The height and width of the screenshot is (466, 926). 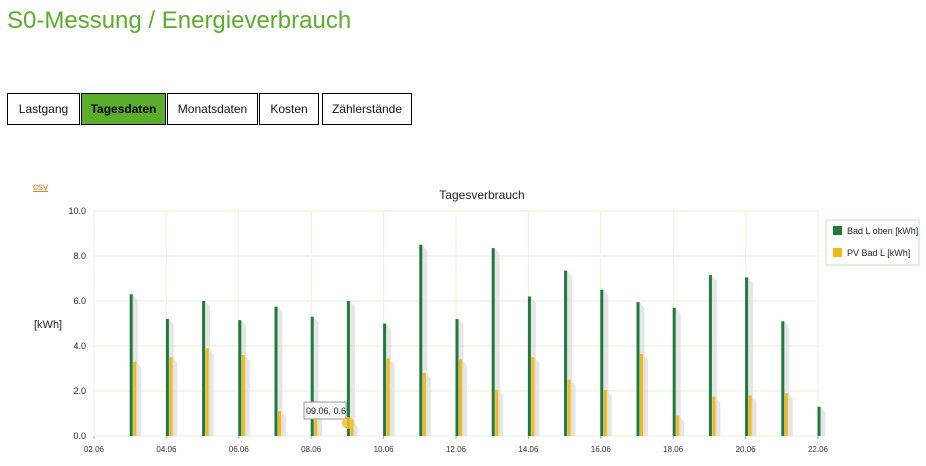 I want to click on y-tick-label: 0.0, so click(x=79, y=436).